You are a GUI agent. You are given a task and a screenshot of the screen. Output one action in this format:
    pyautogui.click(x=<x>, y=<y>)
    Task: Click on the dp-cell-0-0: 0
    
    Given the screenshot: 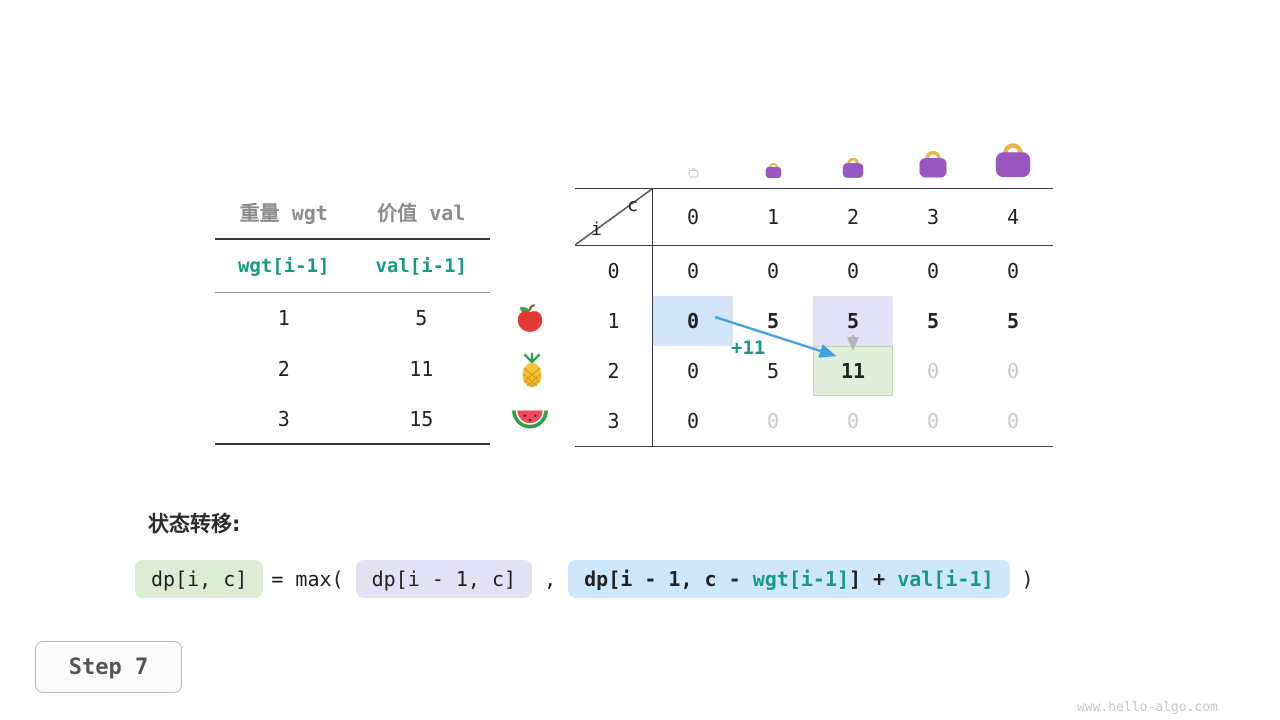 What is the action you would take?
    pyautogui.click(x=693, y=271)
    